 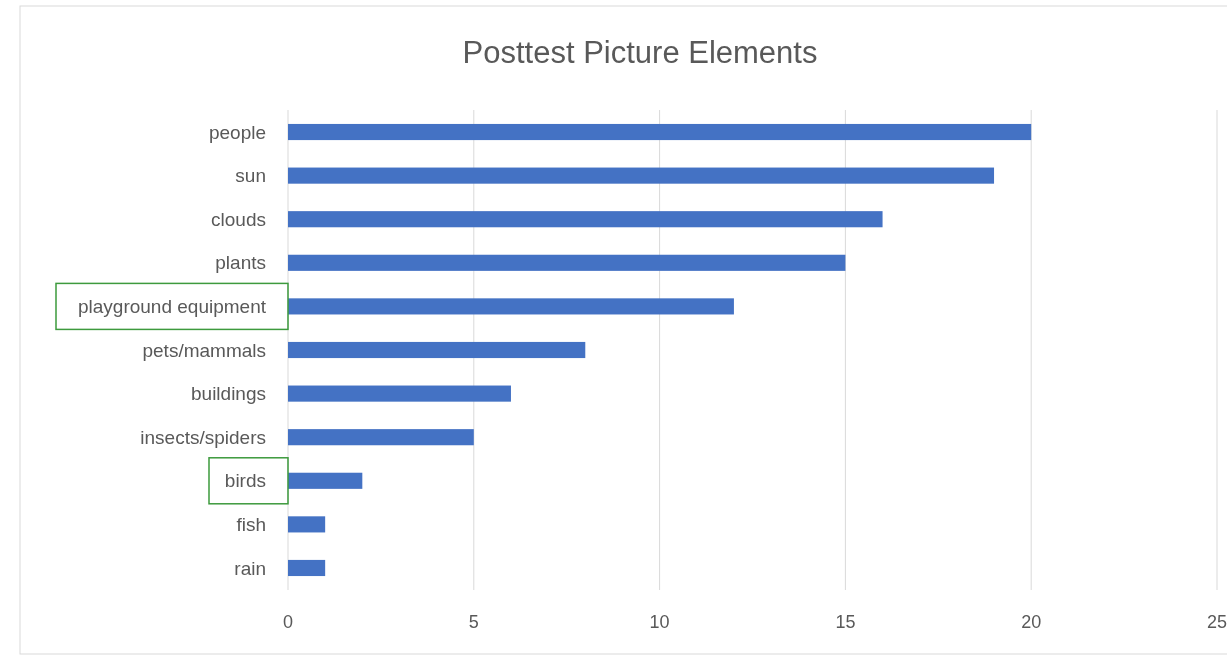 What do you see at coordinates (1031, 622) in the screenshot?
I see `x-tick-label: 20` at bounding box center [1031, 622].